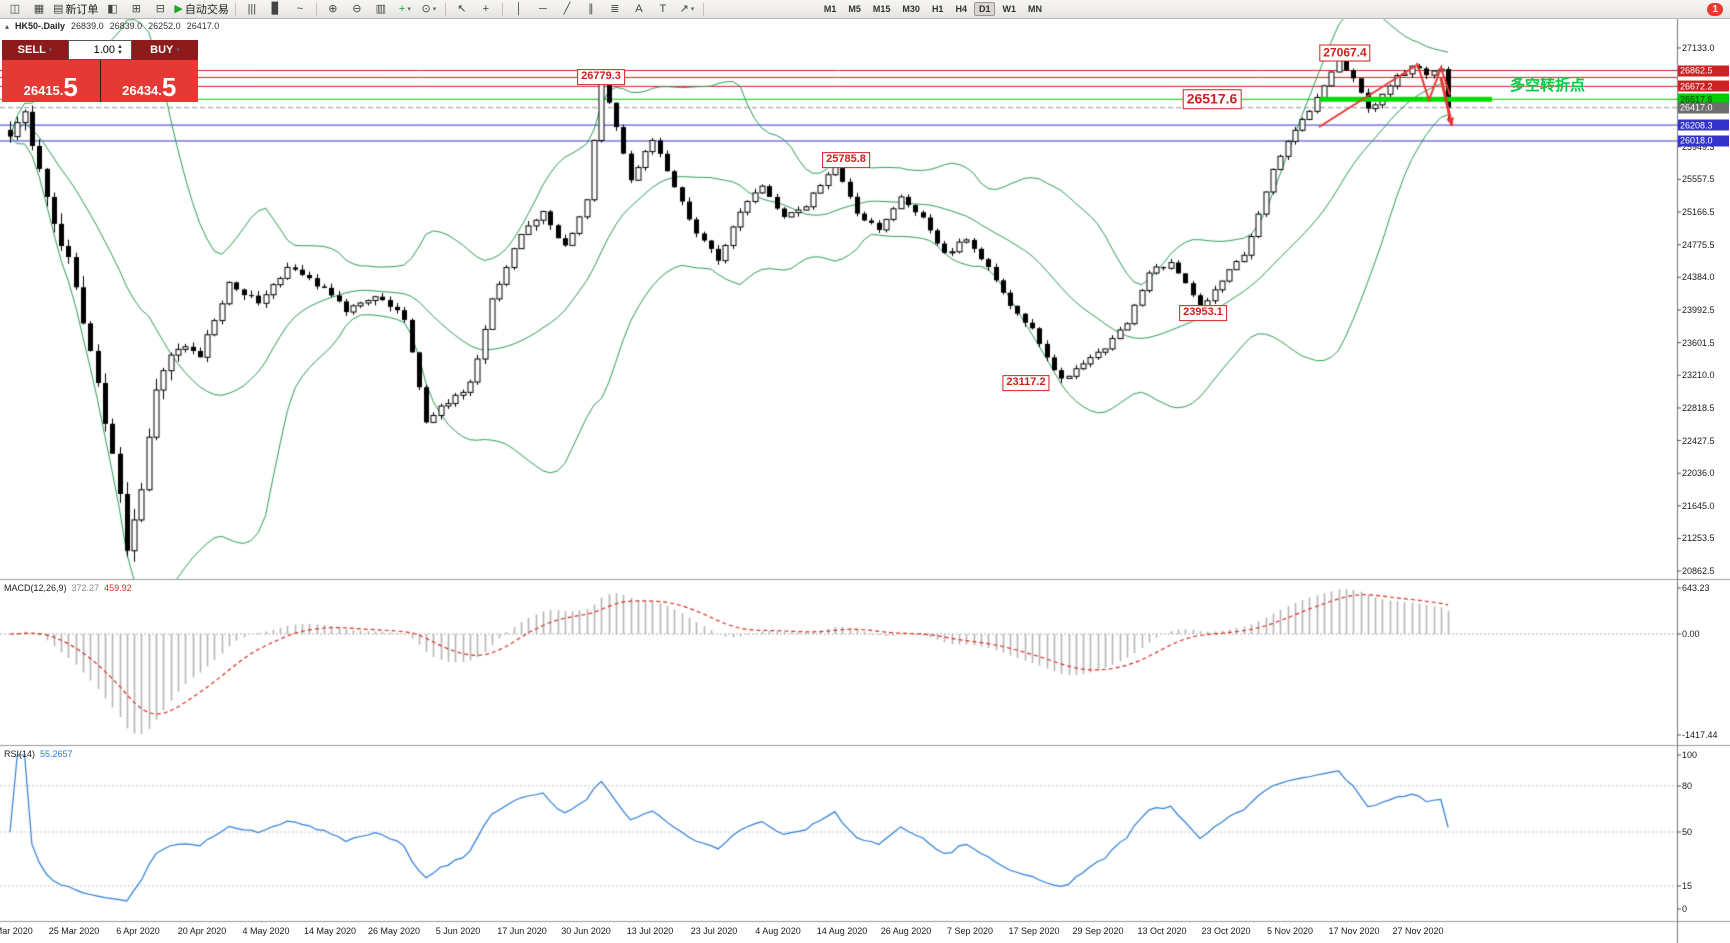  Describe the element at coordinates (1696, 588) in the screenshot. I see `macd-axis-label: 643.23` at that location.